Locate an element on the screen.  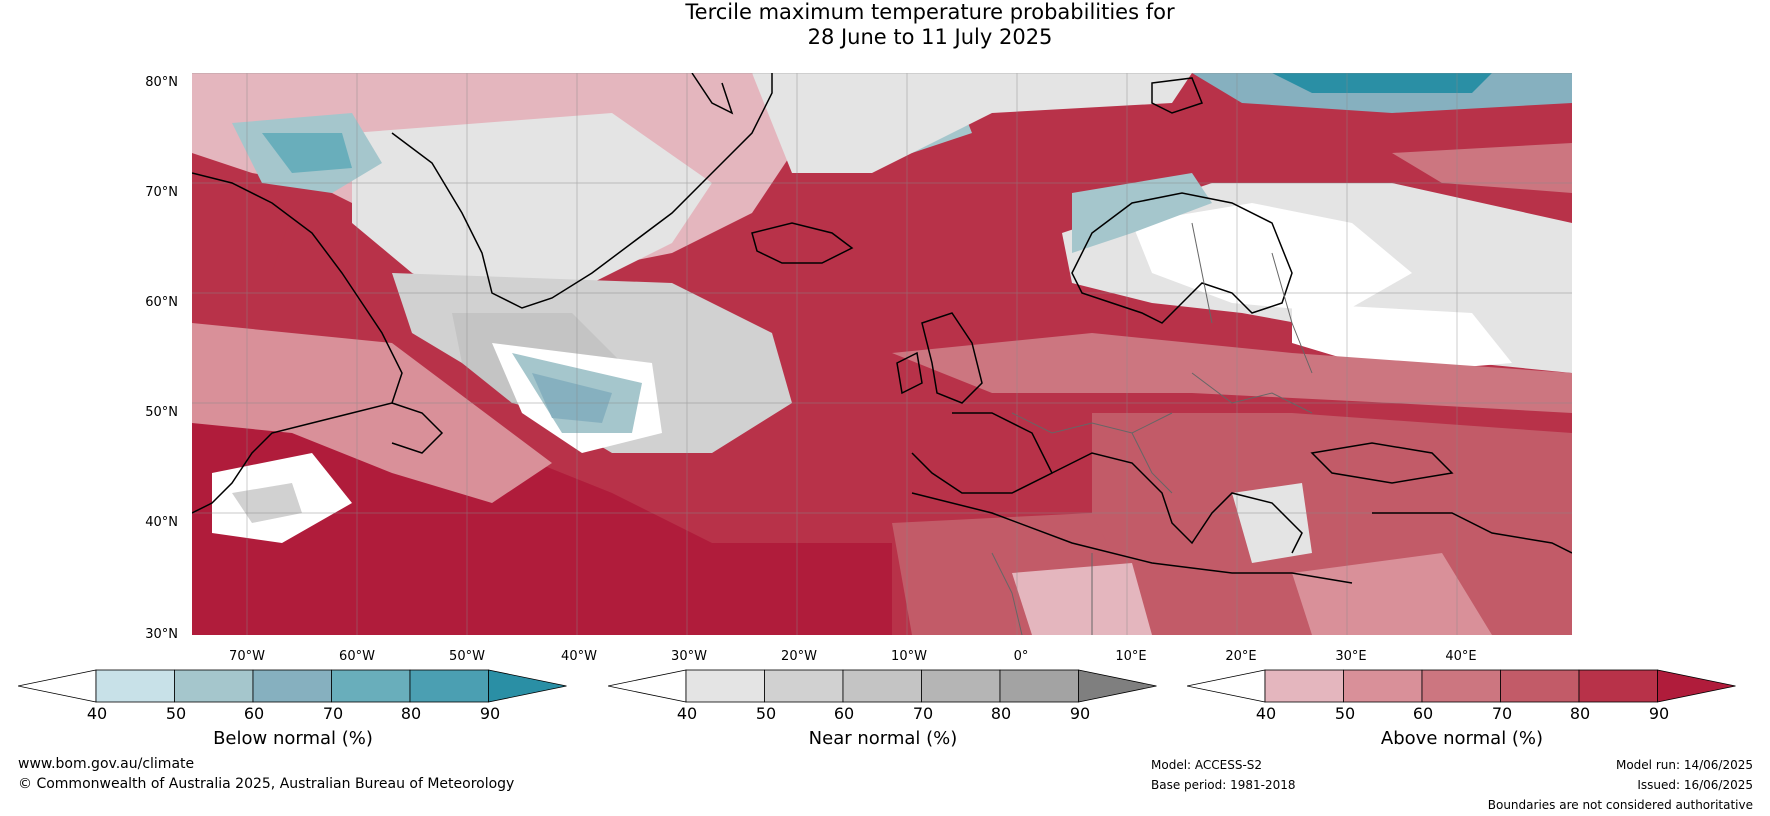
colorbar-near is located at coordinates (882, 686).